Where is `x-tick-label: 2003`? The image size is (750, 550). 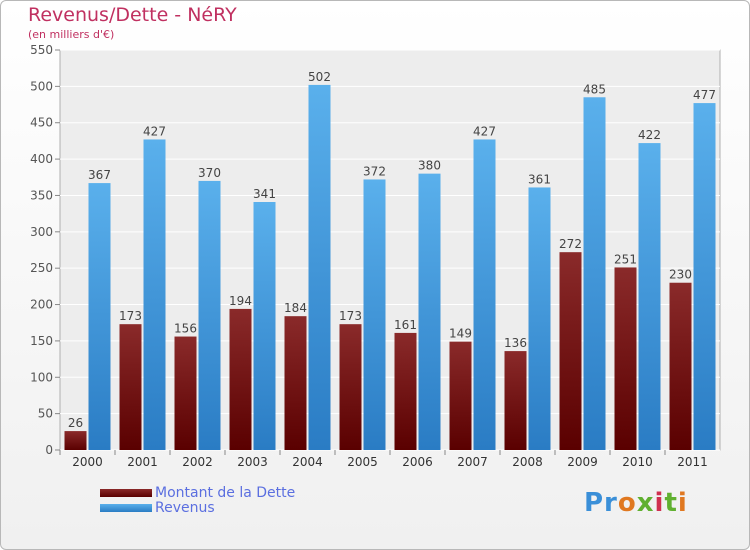 x-tick-label: 2003 is located at coordinates (252, 462).